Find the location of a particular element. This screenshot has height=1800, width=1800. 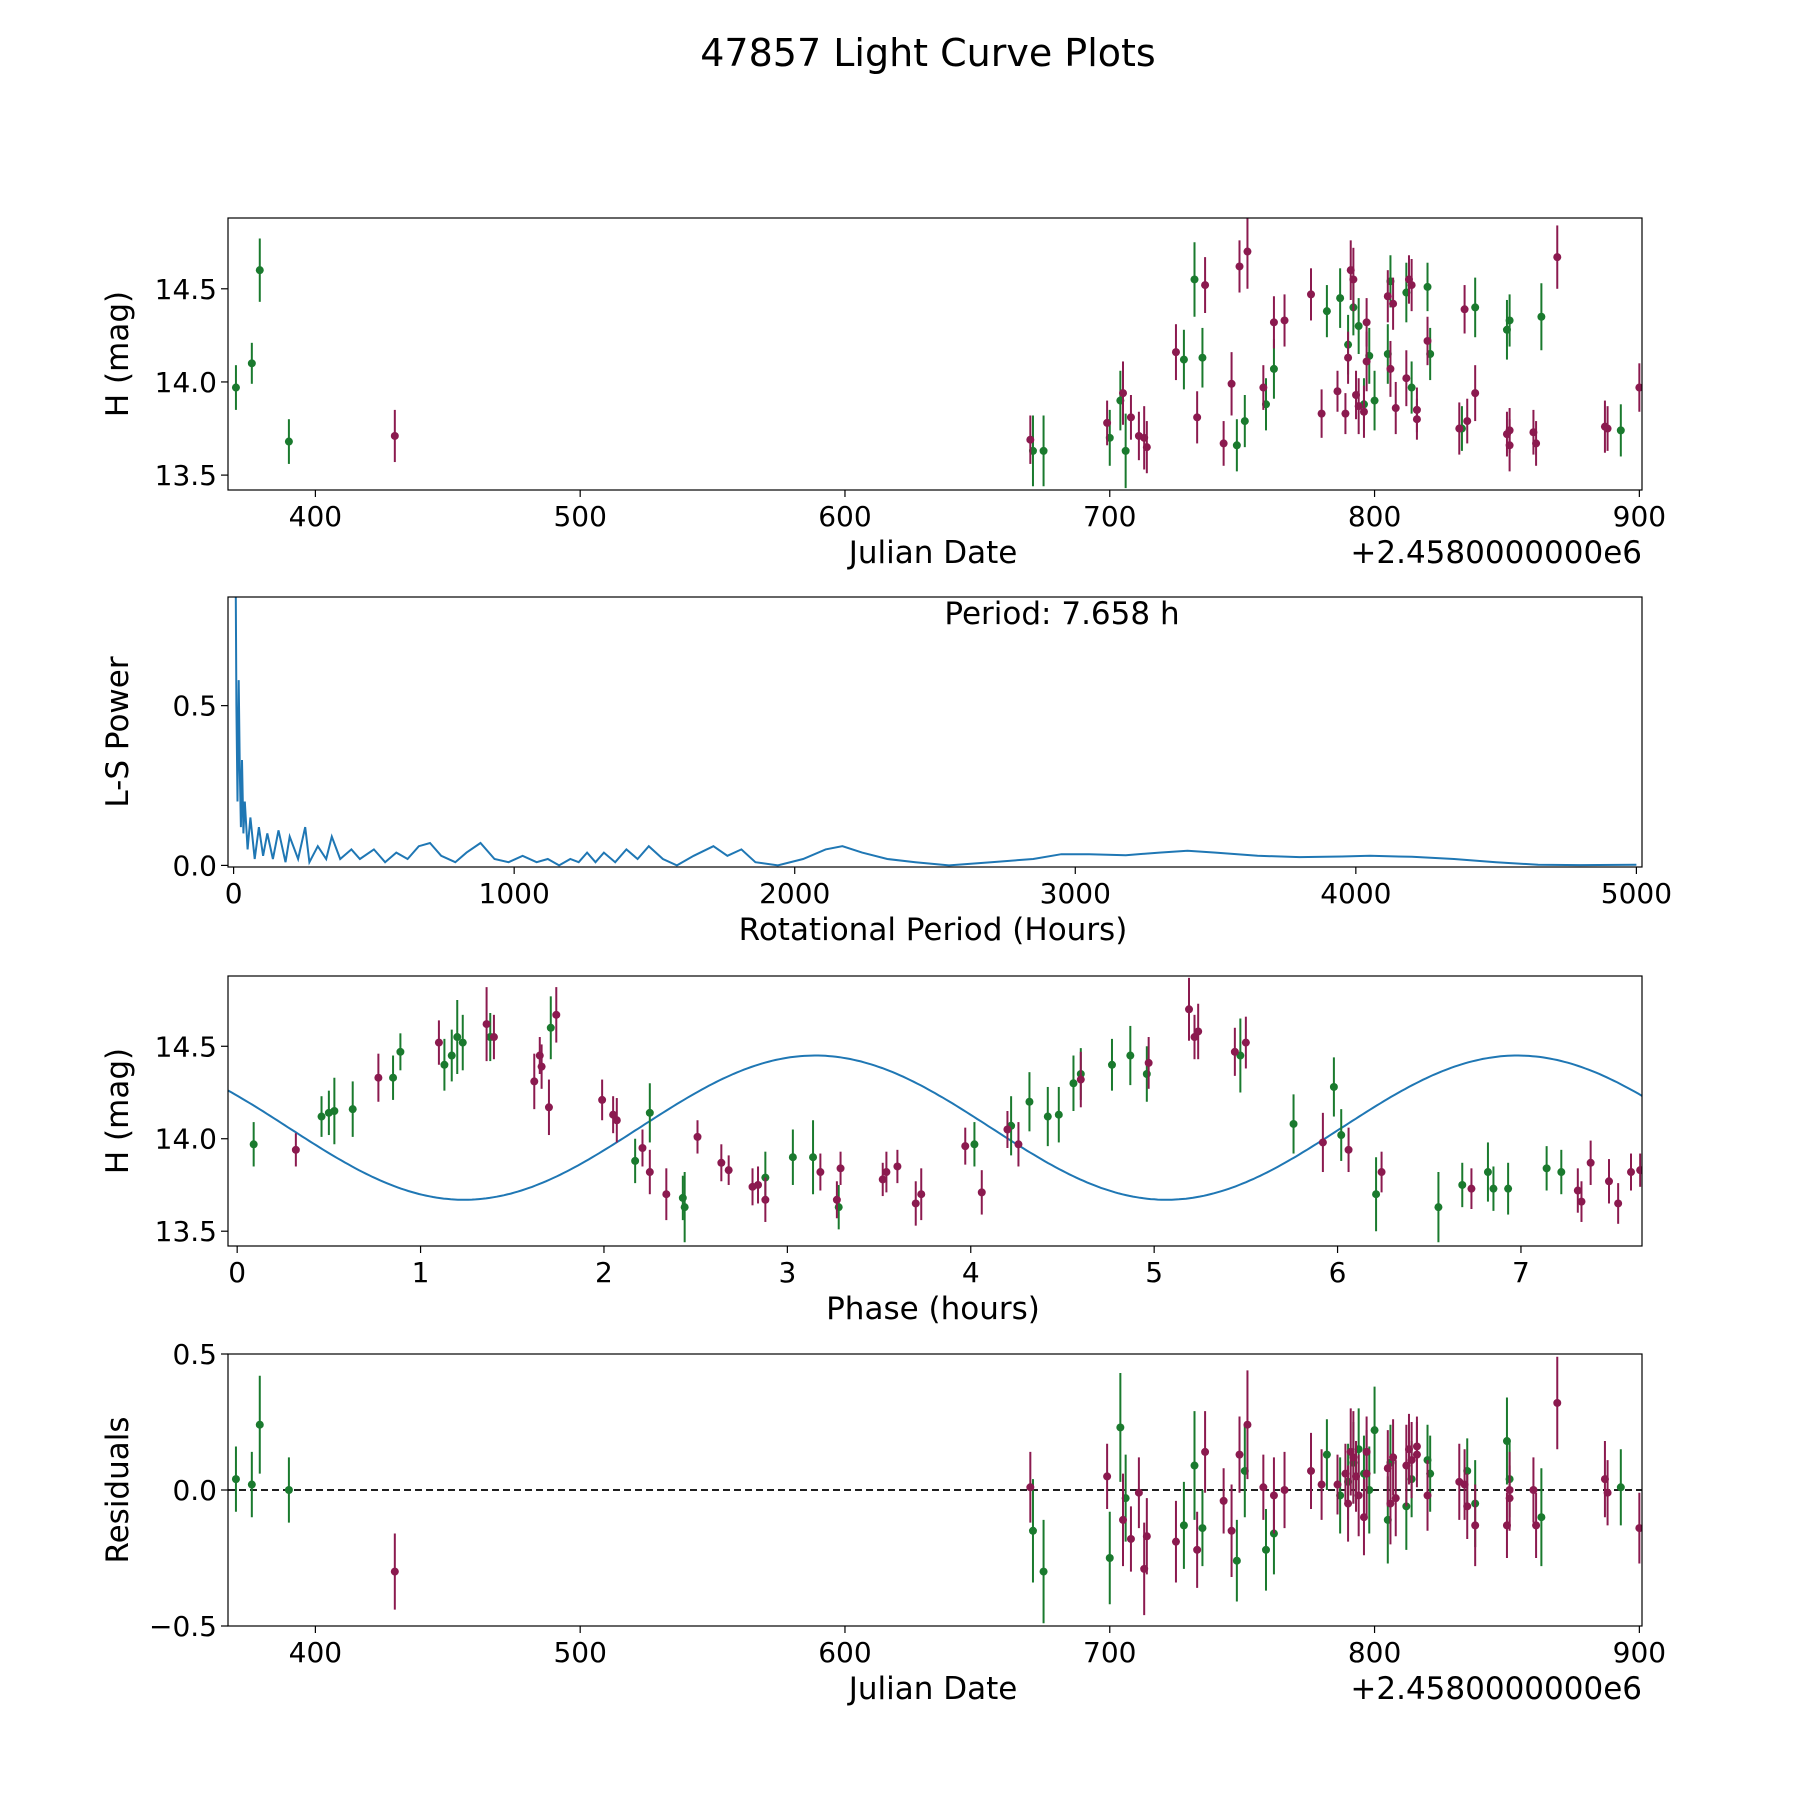

x-tick-label: 400 is located at coordinates (315, 516).